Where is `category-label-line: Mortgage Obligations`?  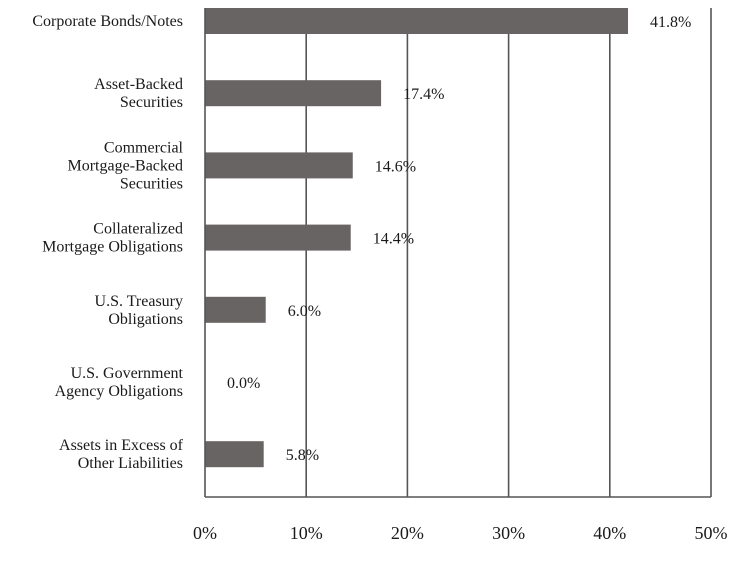
category-label-line: Mortgage Obligations is located at coordinates (112, 247).